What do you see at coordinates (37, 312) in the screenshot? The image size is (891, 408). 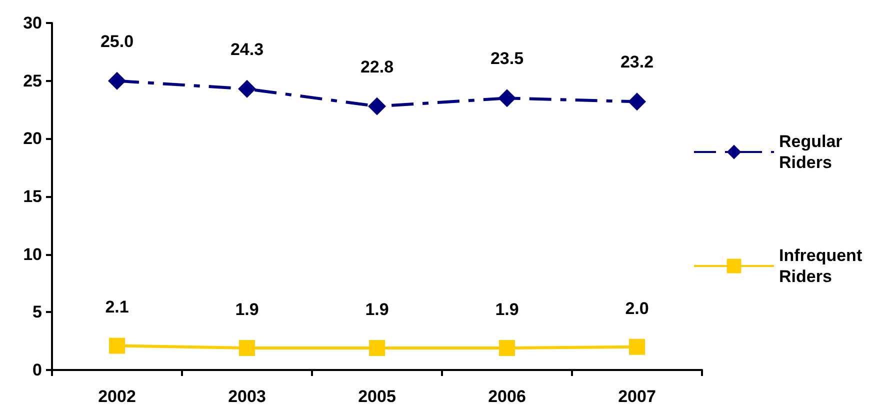 I see `y-tick-label: 5` at bounding box center [37, 312].